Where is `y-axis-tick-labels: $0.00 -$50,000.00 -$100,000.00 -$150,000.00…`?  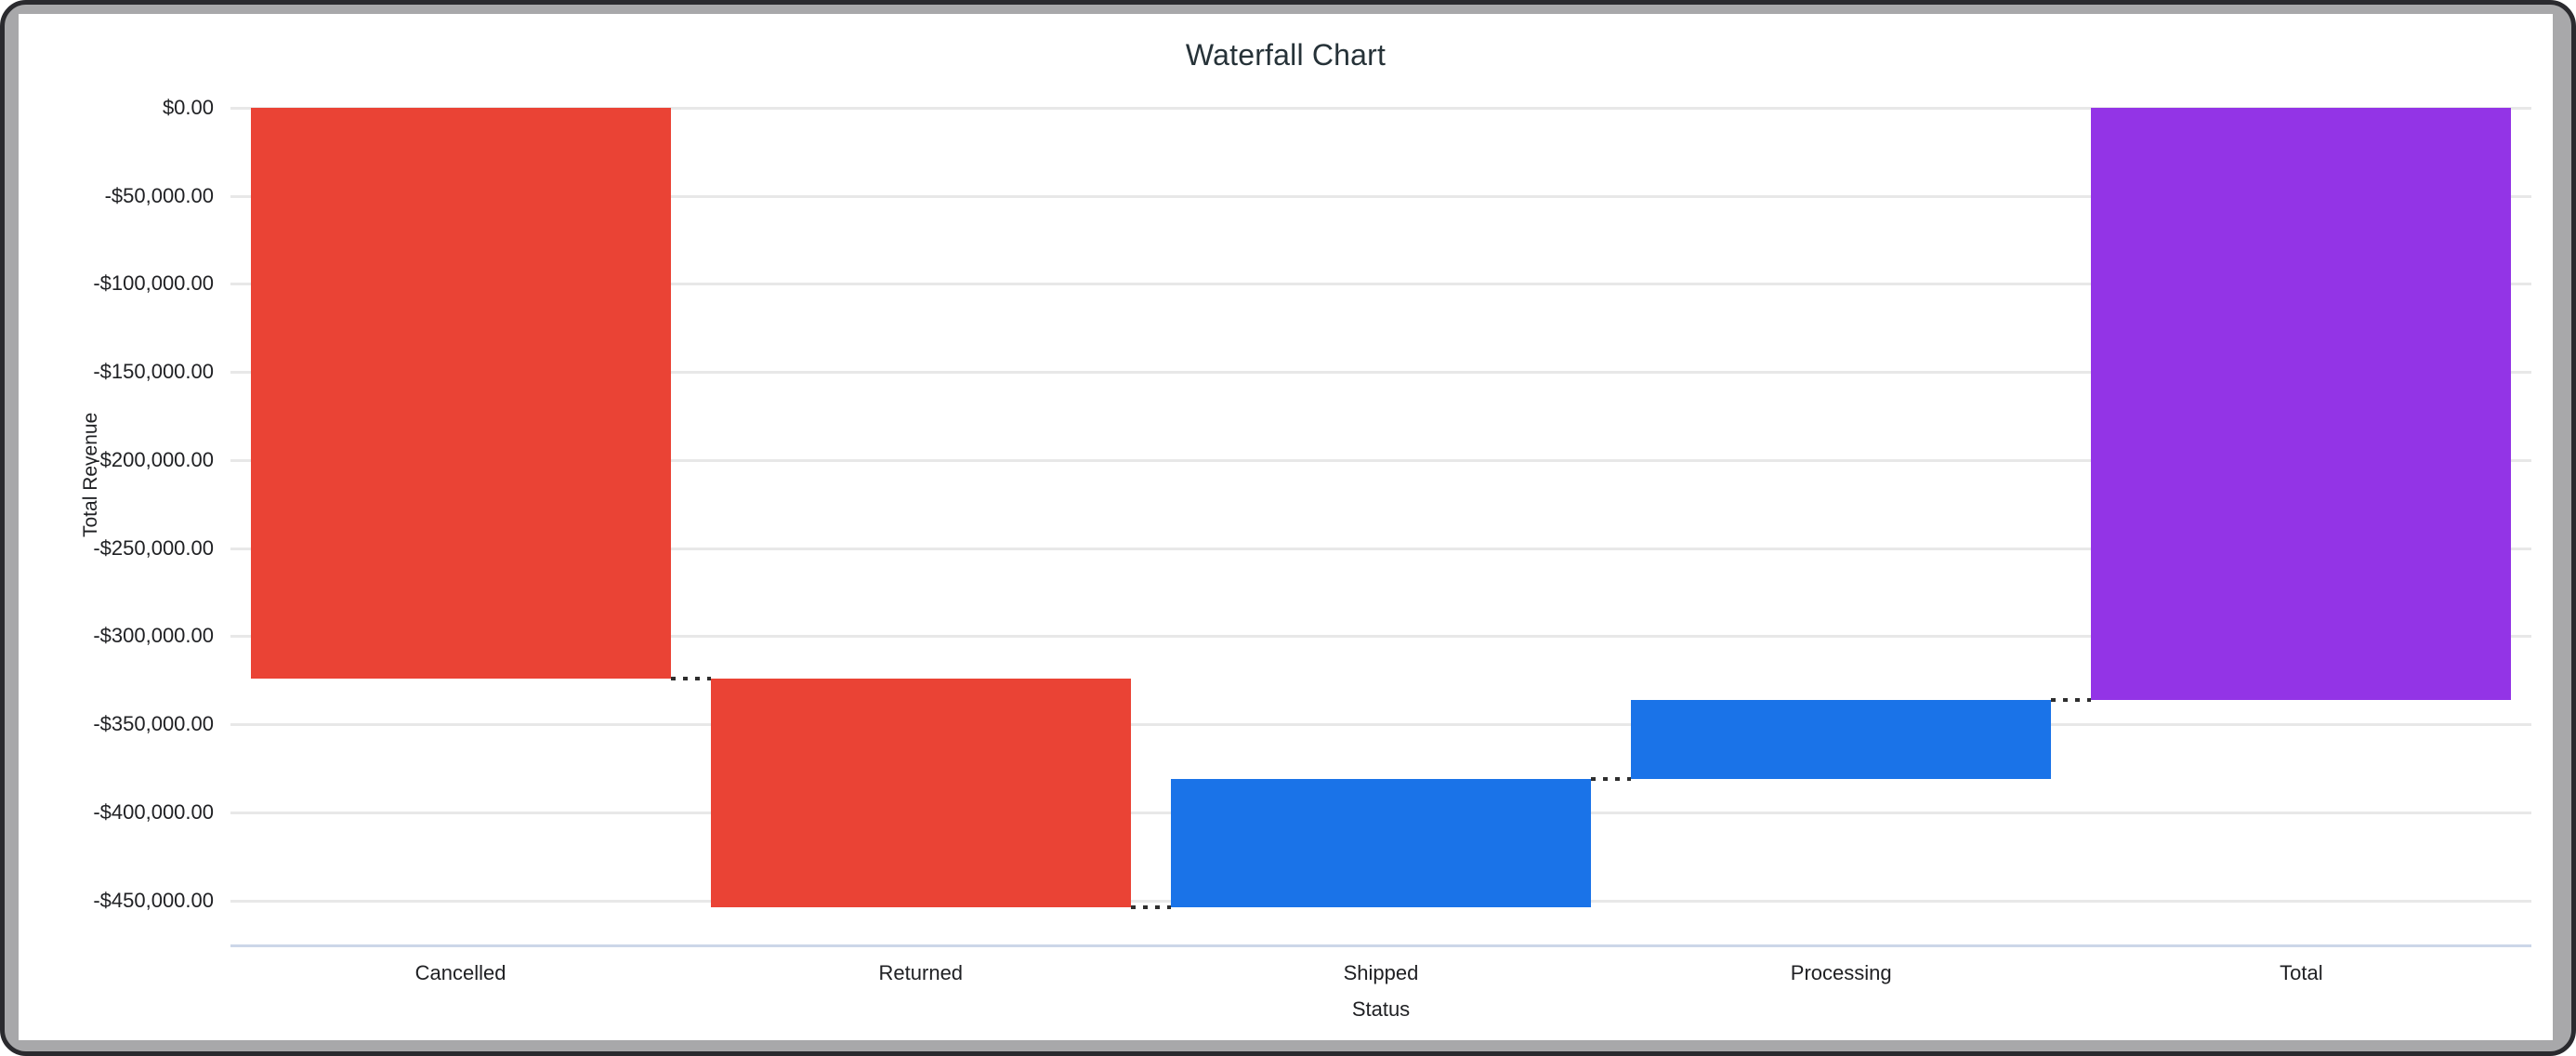
y-axis-tick-labels: $0.00 -$50,000.00 -$100,000.00 -$150,000.00… is located at coordinates (116, 520).